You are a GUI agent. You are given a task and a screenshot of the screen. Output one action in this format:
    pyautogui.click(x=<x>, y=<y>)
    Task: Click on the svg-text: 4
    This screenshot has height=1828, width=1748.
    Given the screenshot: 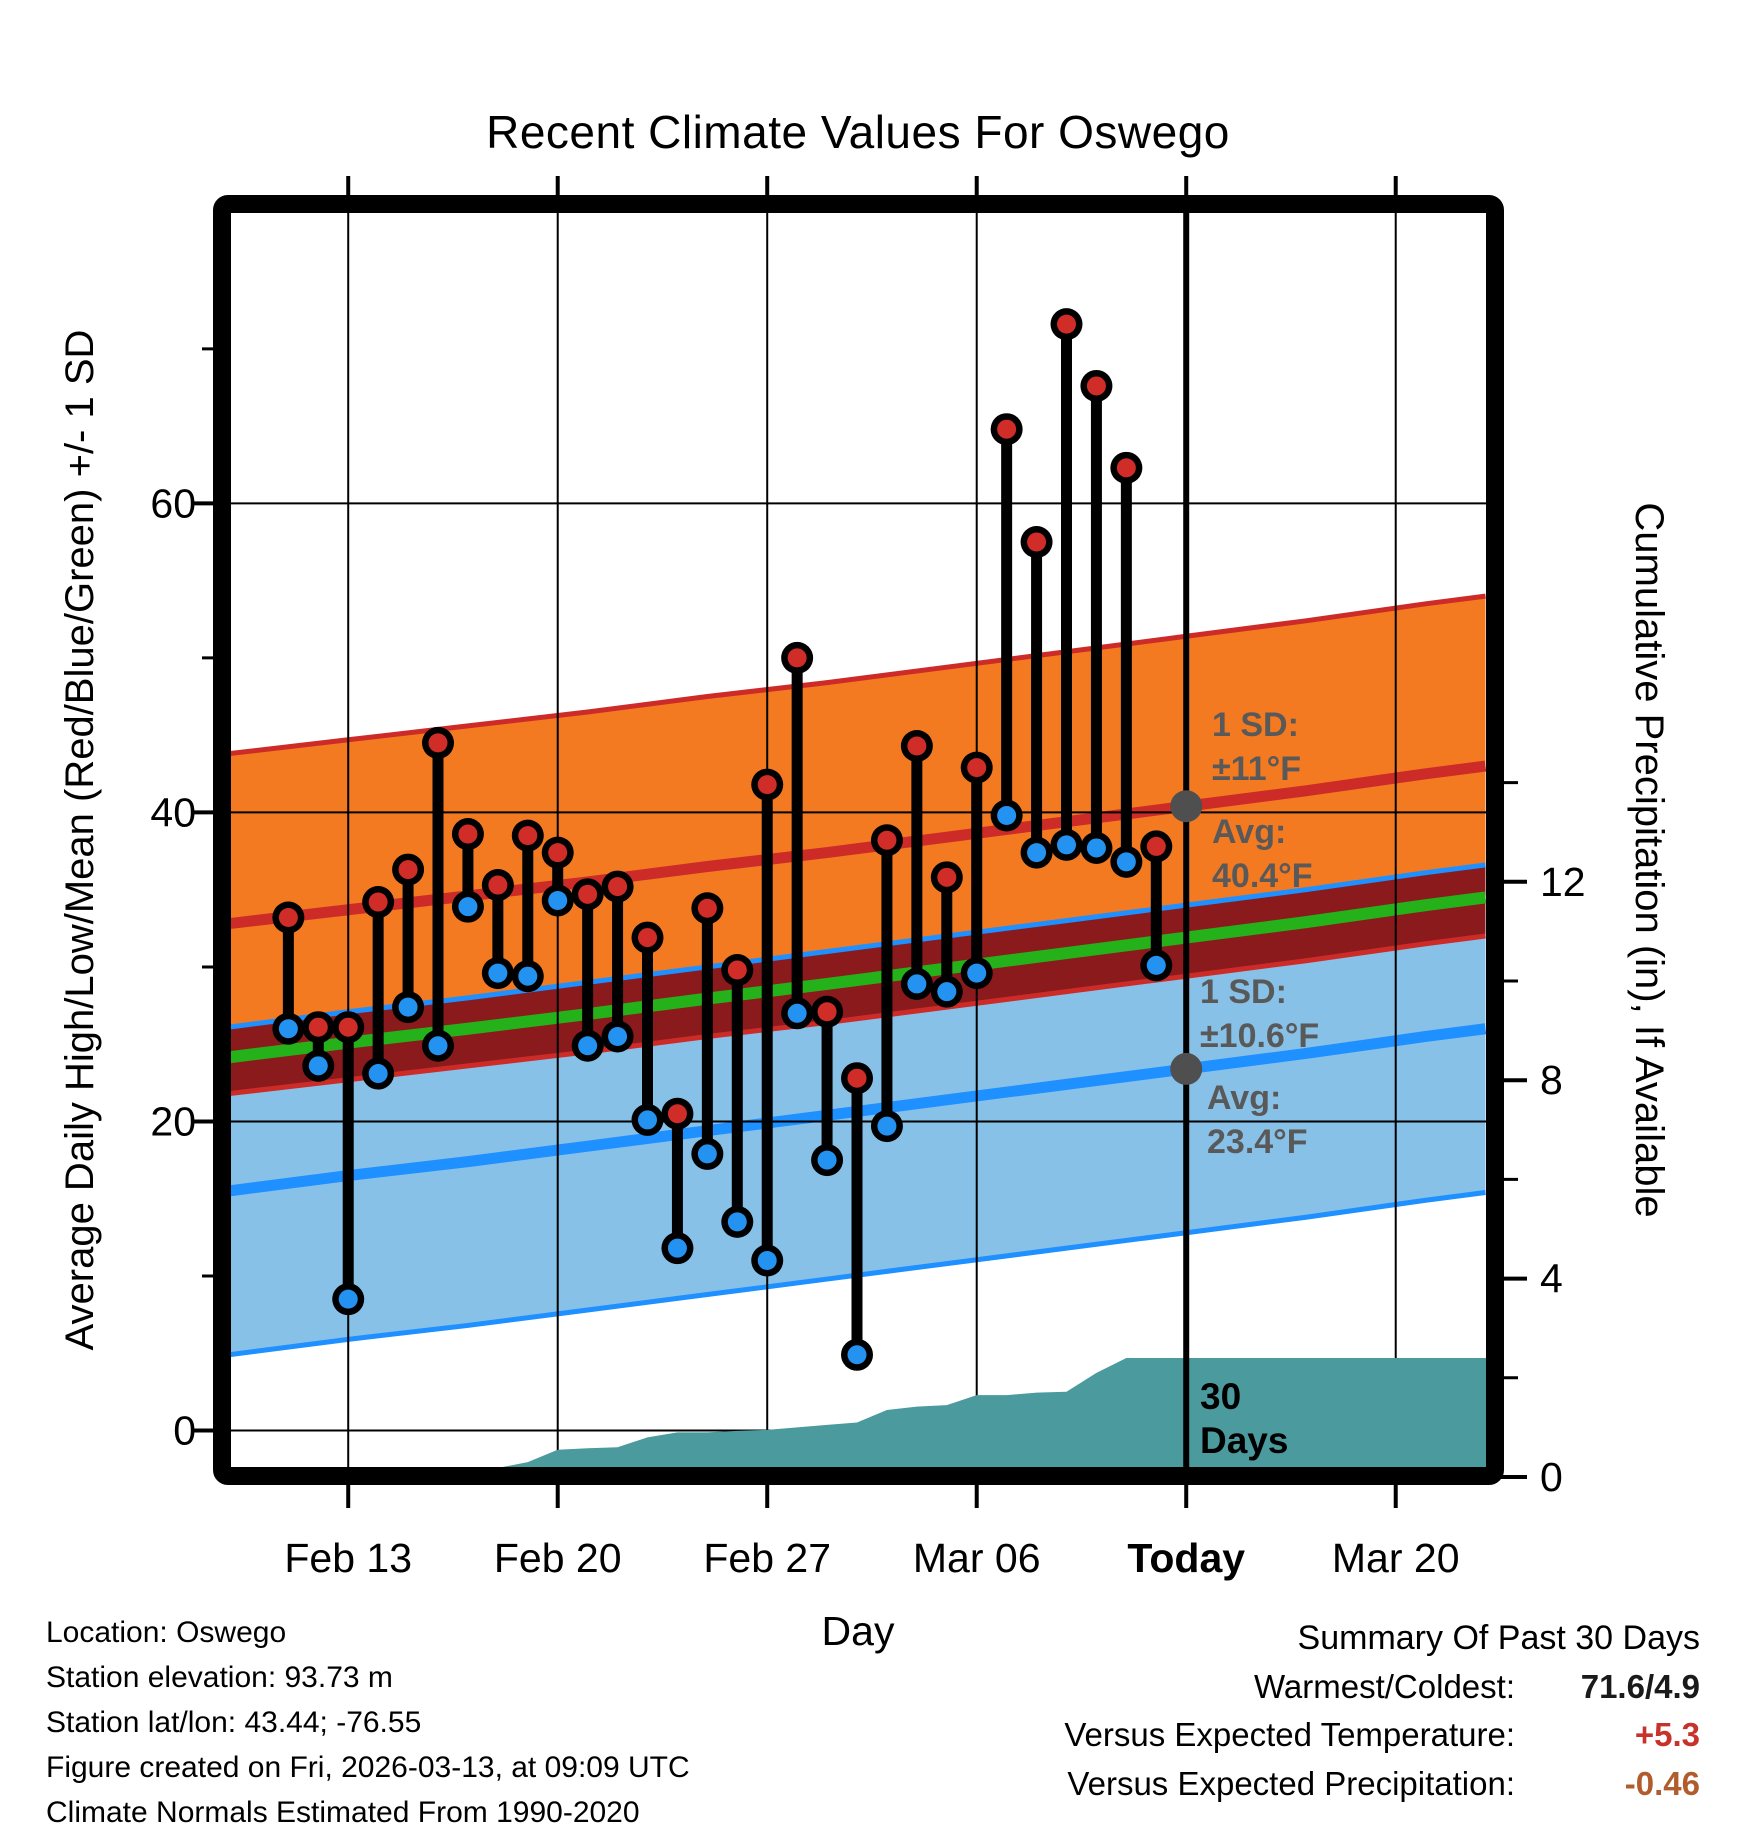 What is the action you would take?
    pyautogui.click(x=1551, y=1279)
    